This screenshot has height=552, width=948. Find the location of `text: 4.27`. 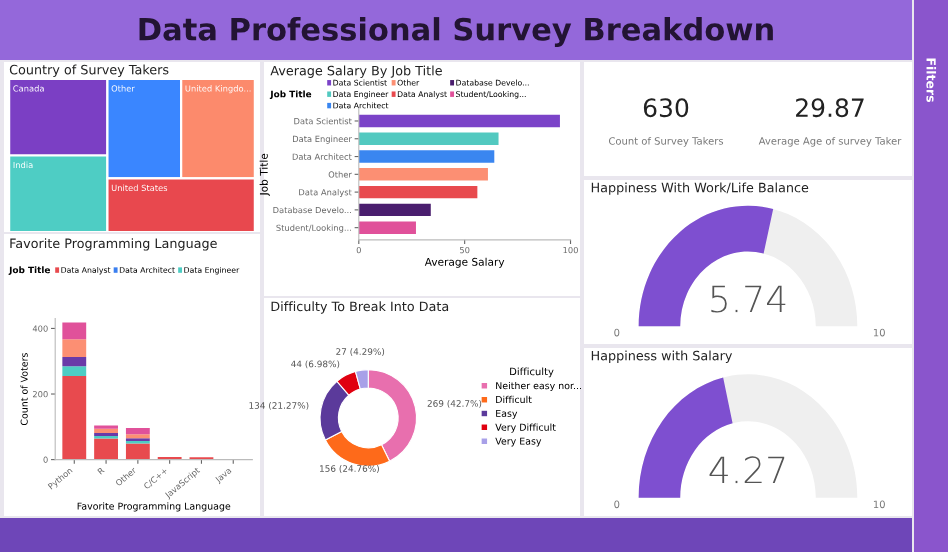

text: 4.27 is located at coordinates (747, 470).